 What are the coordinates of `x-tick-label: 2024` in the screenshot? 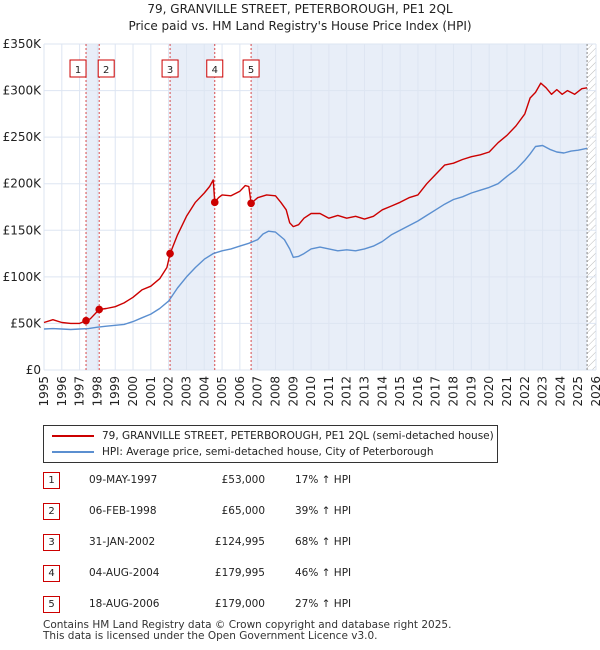 It's located at (560, 391).